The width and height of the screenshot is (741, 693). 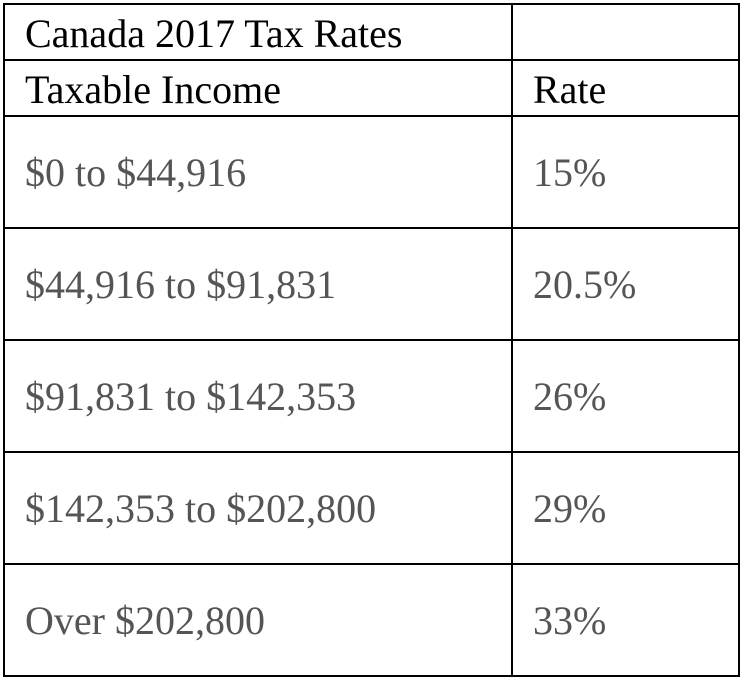 What do you see at coordinates (258, 396) in the screenshot?
I see `income-bracket-cell: $91,831 to $142,353` at bounding box center [258, 396].